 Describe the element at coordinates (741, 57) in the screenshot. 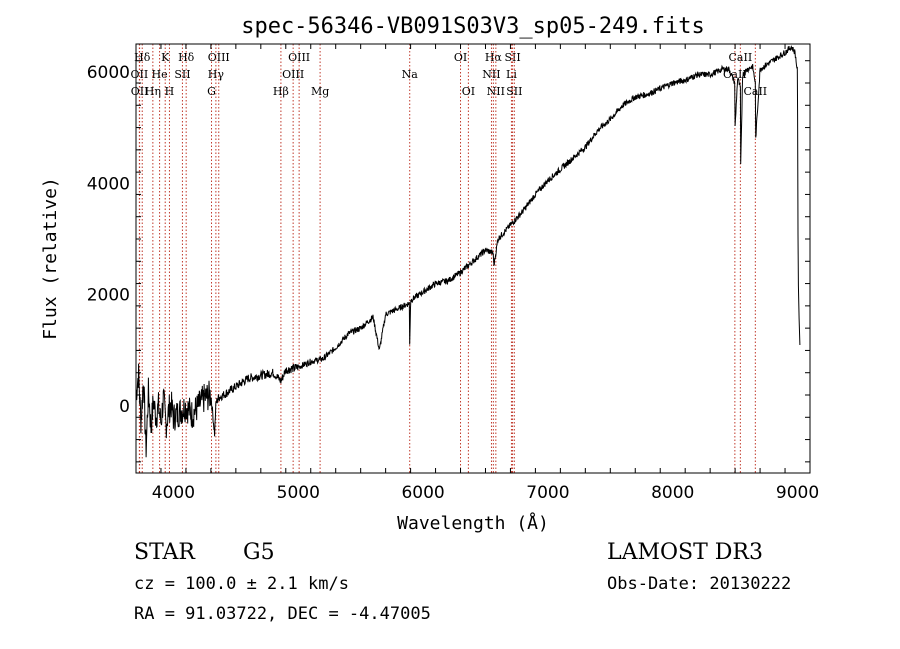

I see `line-marker-label-25: CaII` at that location.